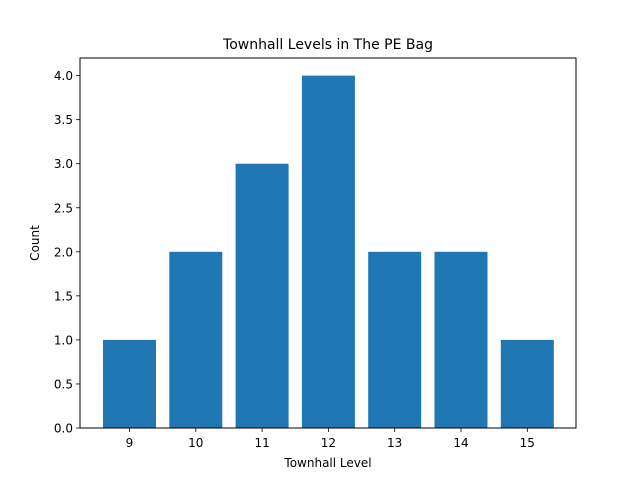 Image resolution: width=640 pixels, height=480 pixels. Describe the element at coordinates (63, 384) in the screenshot. I see `y-tick-label: 0.5` at that location.